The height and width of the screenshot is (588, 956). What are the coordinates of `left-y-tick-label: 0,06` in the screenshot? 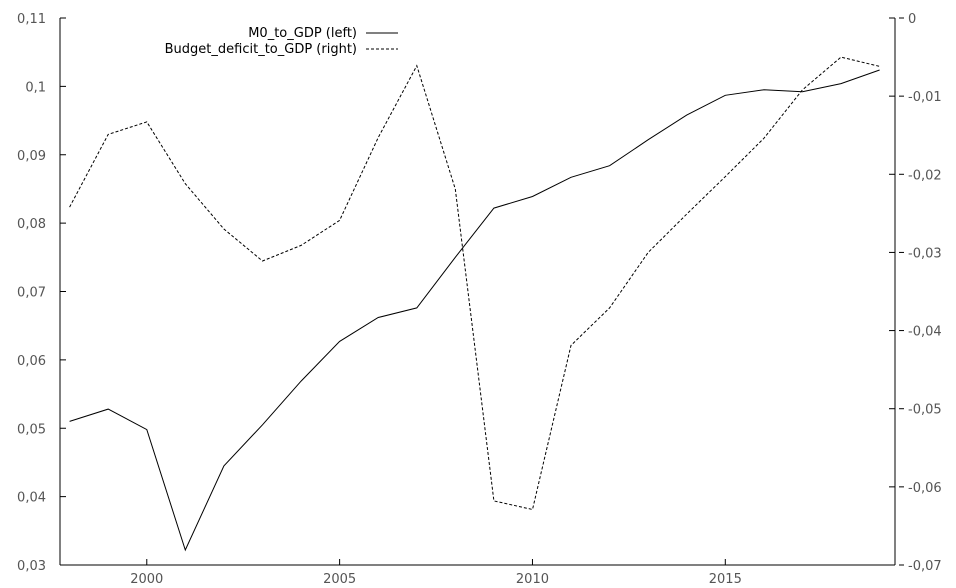 It's located at (31, 361).